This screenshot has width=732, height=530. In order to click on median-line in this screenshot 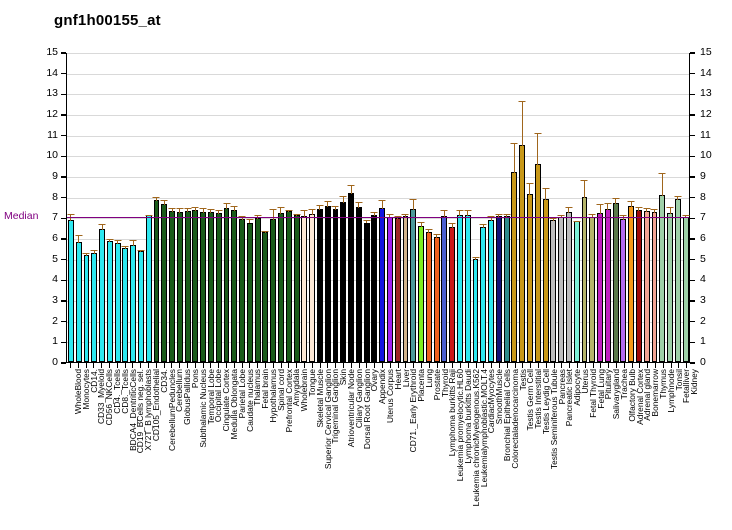, I will do `click(378, 217)`.